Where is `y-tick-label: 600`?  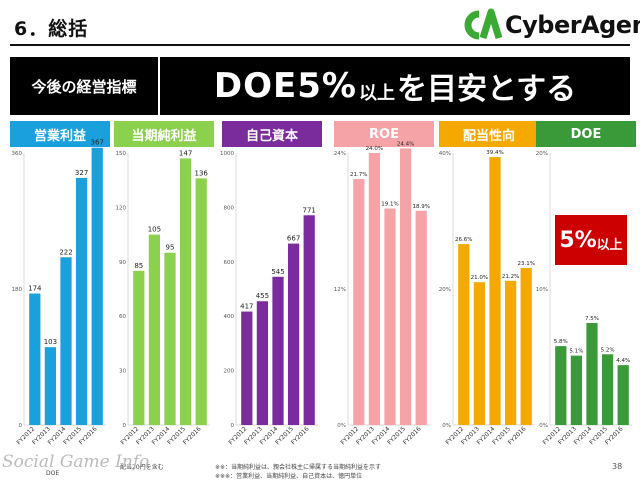
y-tick-label: 600 is located at coordinates (229, 263).